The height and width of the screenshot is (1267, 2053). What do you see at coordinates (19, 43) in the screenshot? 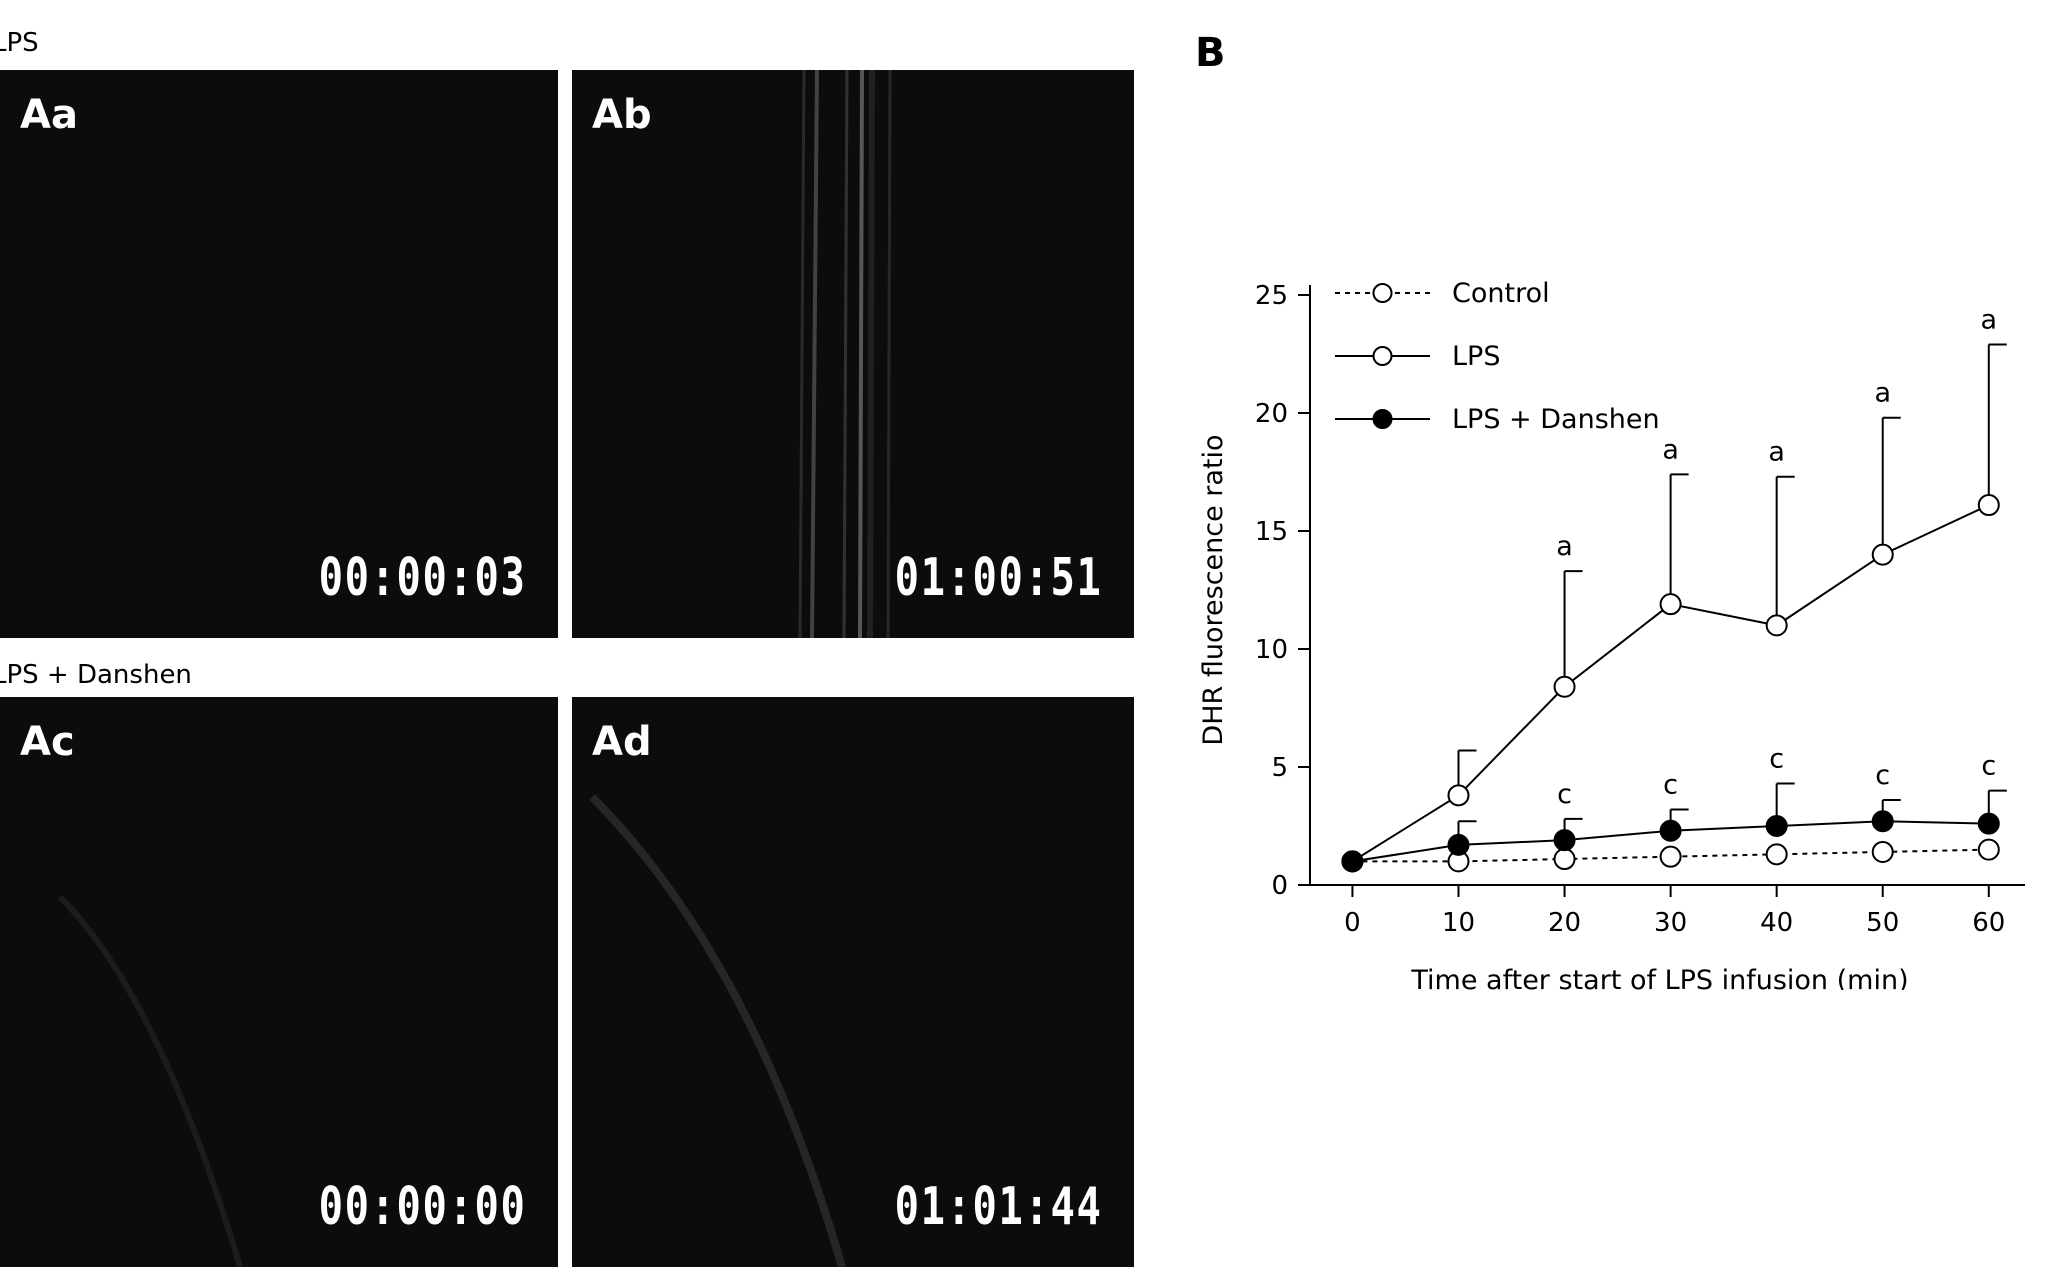
I see `group-label-lps: LPS` at bounding box center [19, 43].